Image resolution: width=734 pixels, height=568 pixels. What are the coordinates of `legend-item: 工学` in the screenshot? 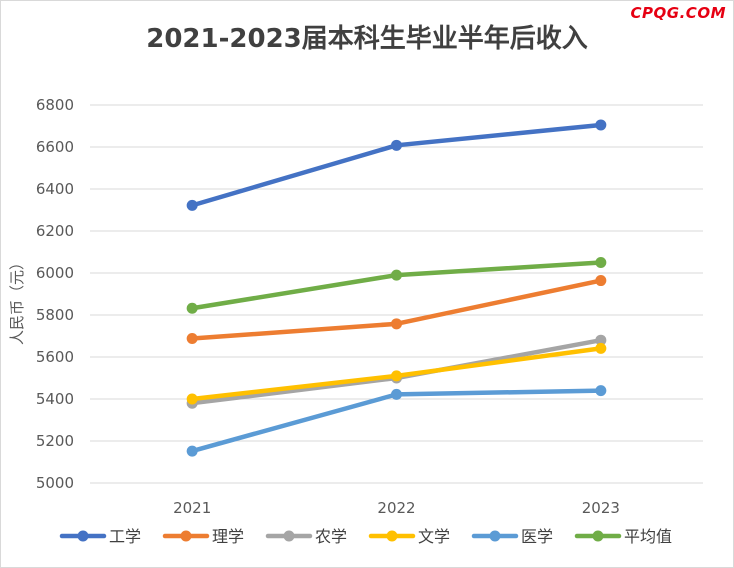 It's located at (100, 536).